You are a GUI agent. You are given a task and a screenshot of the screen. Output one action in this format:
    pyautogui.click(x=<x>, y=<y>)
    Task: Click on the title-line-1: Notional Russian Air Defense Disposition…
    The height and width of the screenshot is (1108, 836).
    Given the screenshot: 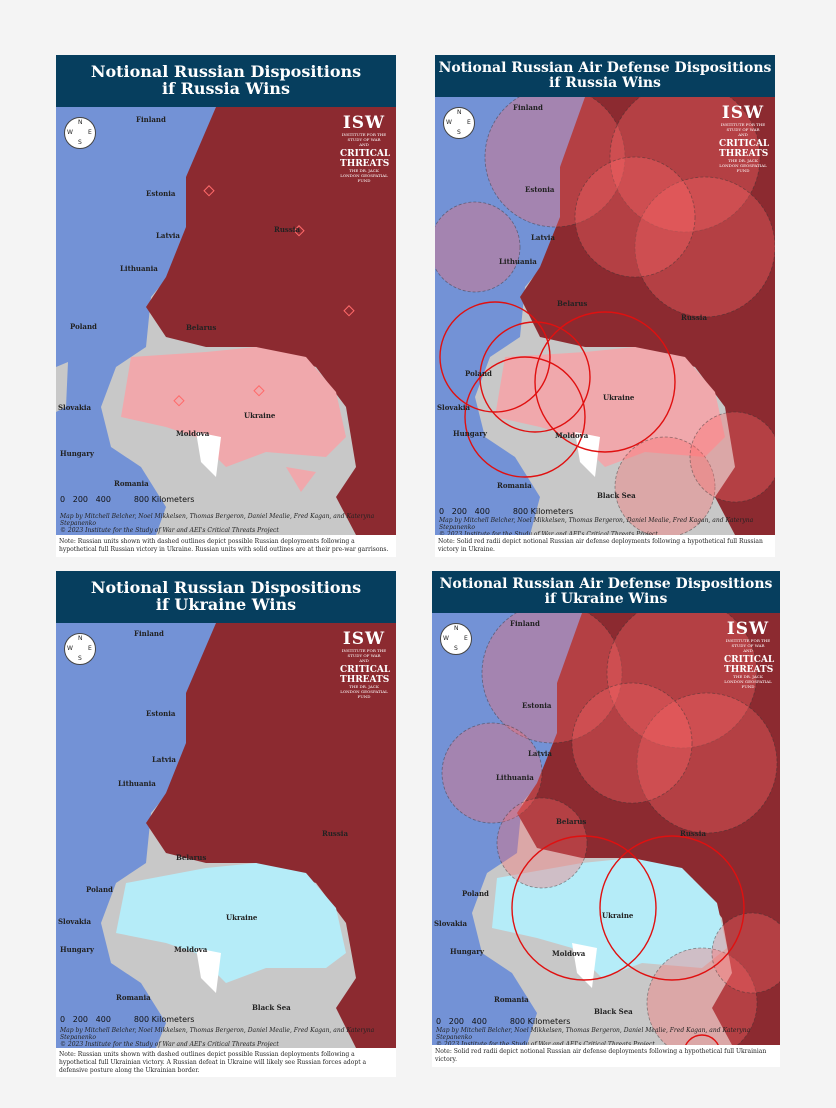 What is the action you would take?
    pyautogui.click(x=606, y=584)
    